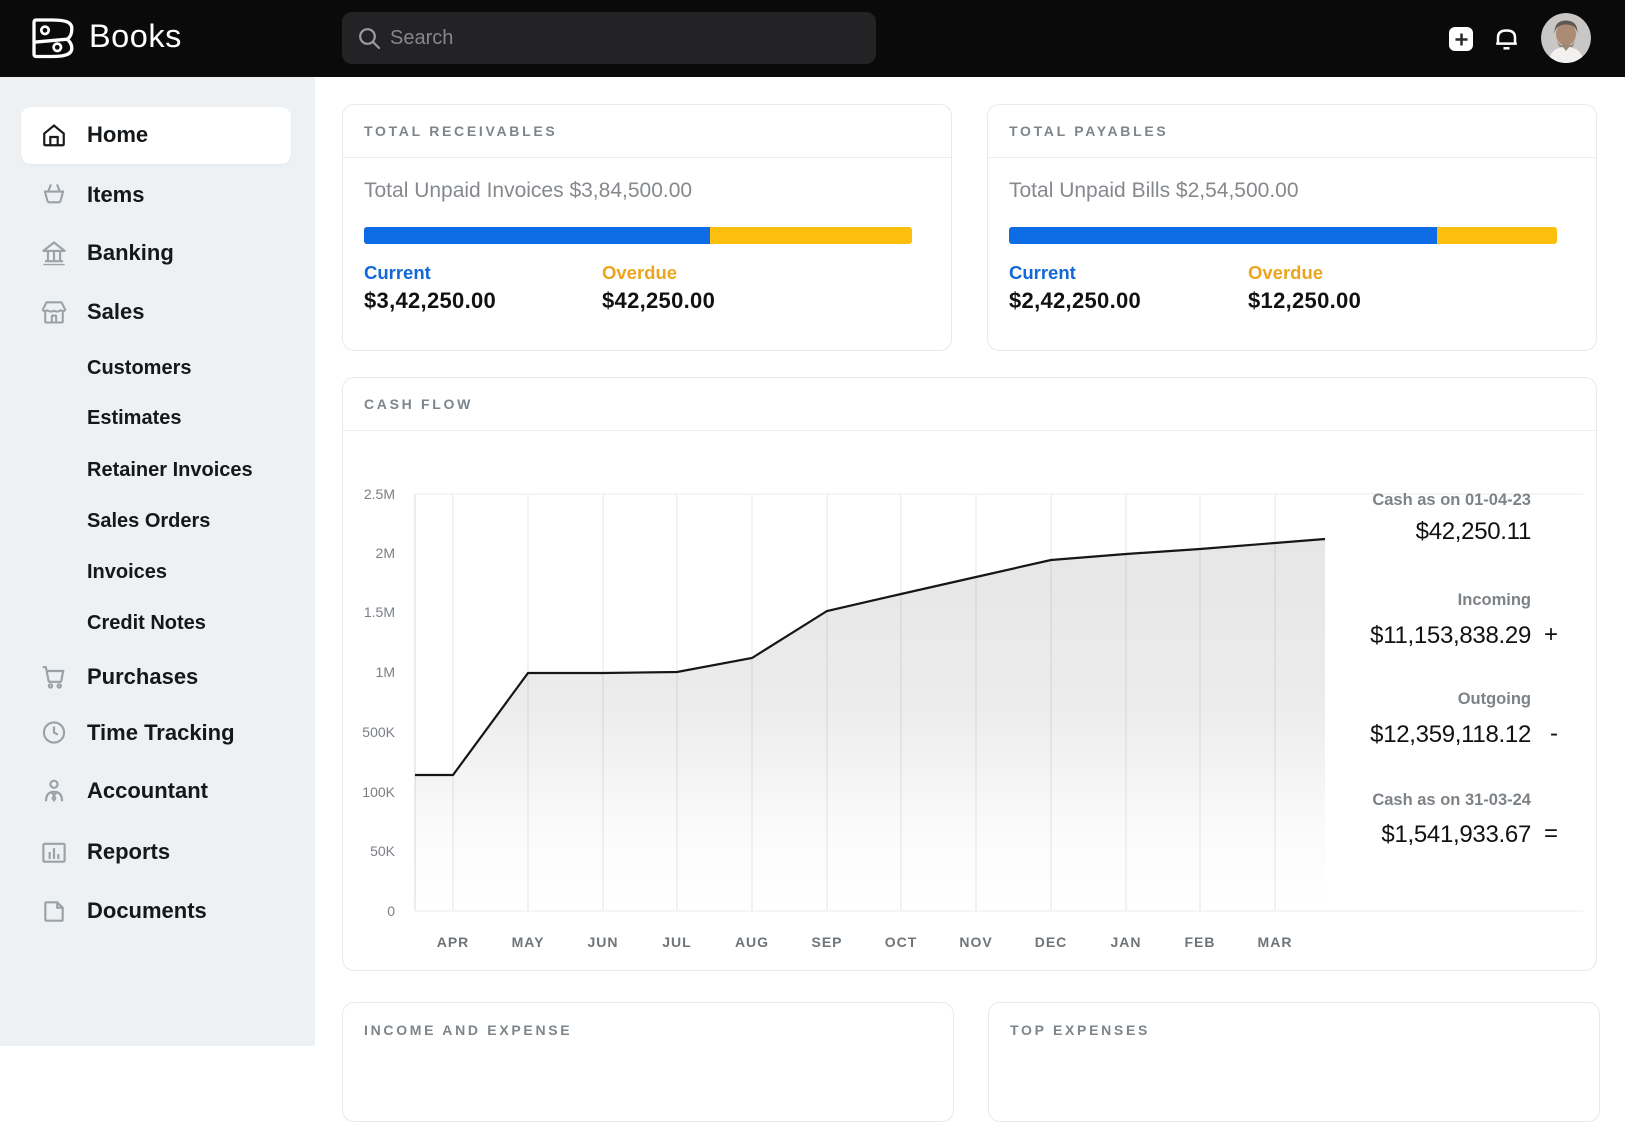  What do you see at coordinates (975, 942) in the screenshot?
I see `svg-text: NOV` at bounding box center [975, 942].